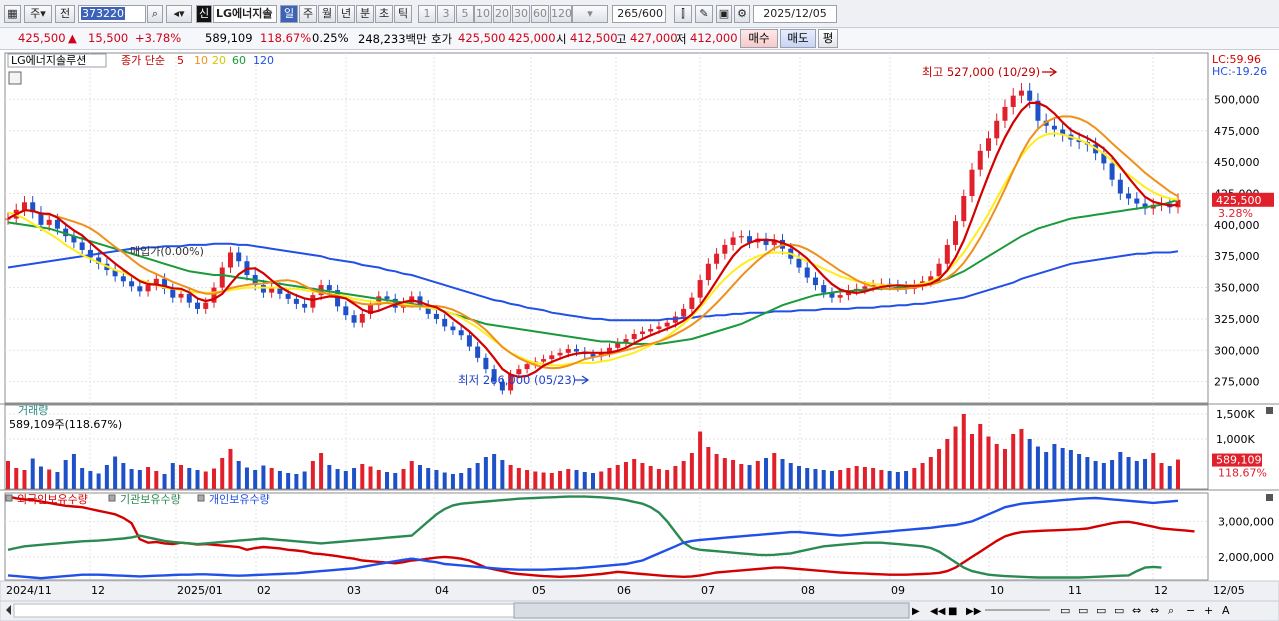  I want to click on gear-icon: ⚙, so click(742, 14).